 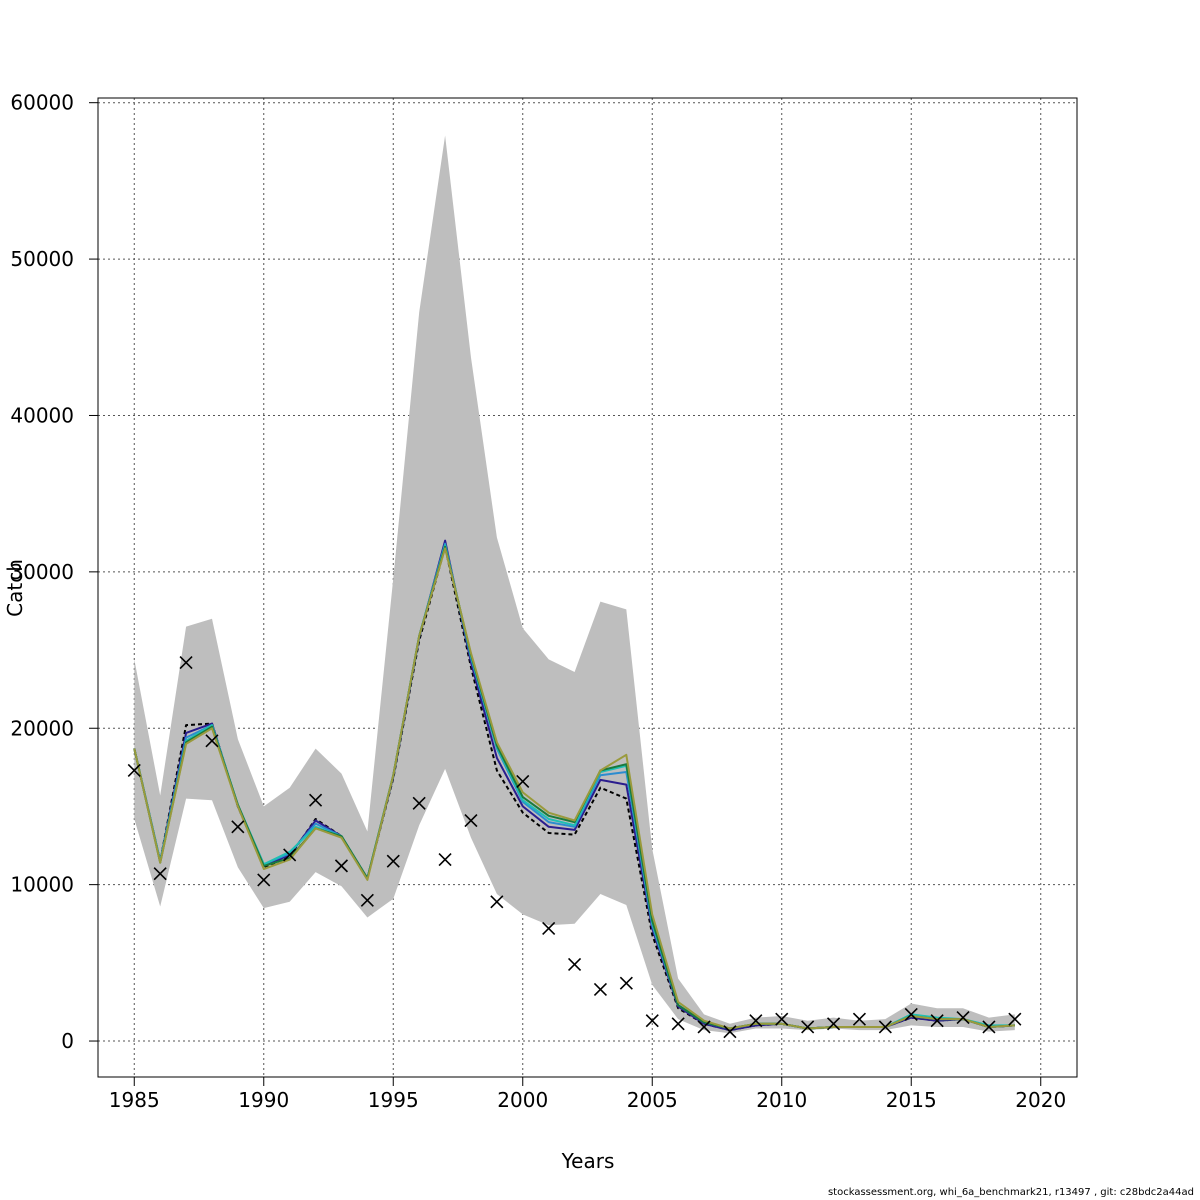 I want to click on y-axis-title: Catch, so click(x=15, y=588).